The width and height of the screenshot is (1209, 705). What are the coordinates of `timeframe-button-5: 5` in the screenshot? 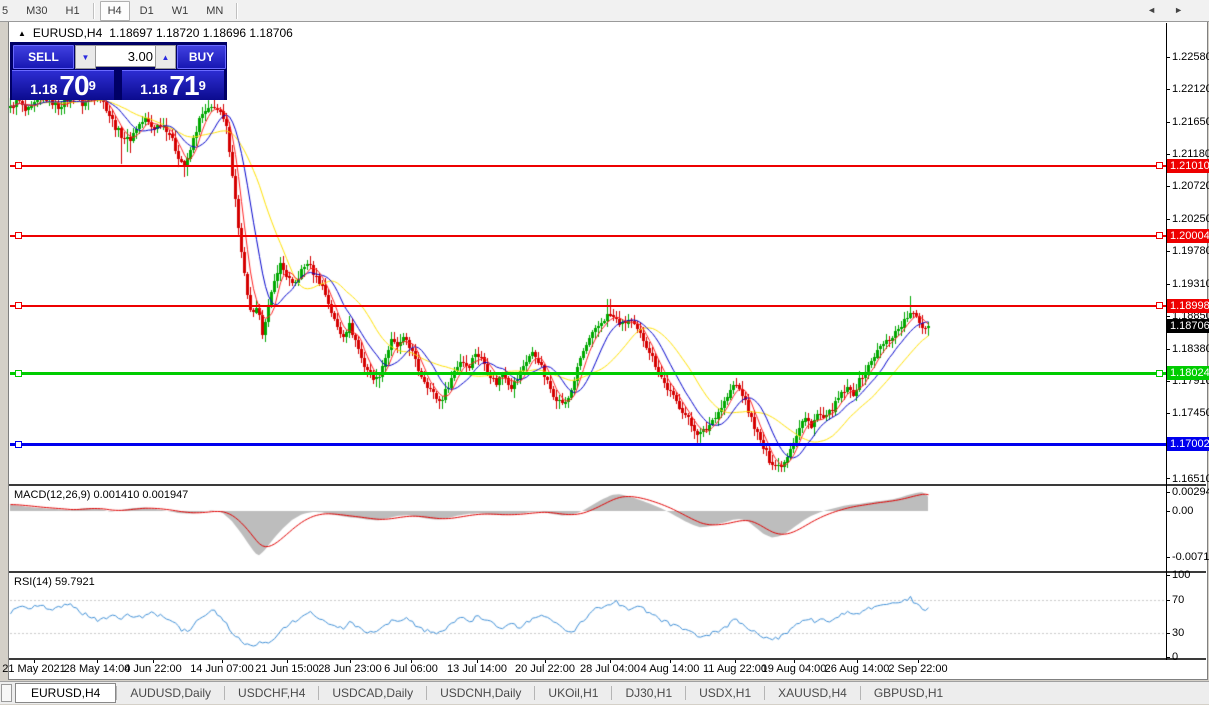 It's located at (5, 10).